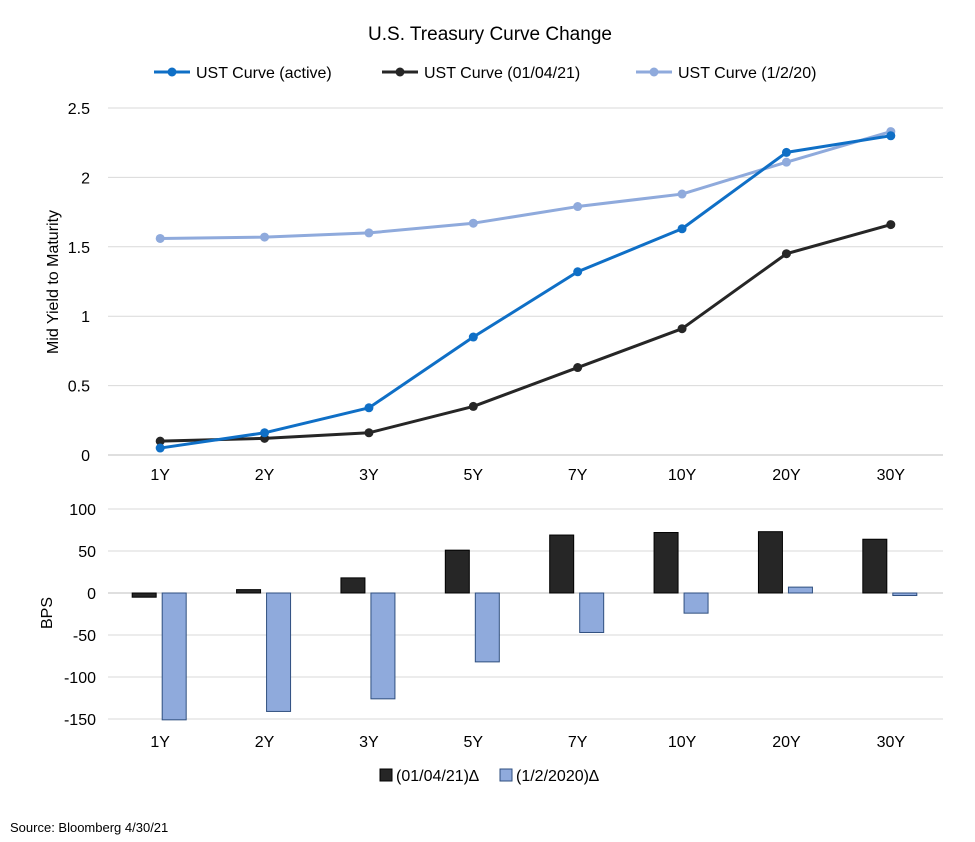  What do you see at coordinates (265, 742) in the screenshot?
I see `bar-chart-x-tick-label: 2Y` at bounding box center [265, 742].